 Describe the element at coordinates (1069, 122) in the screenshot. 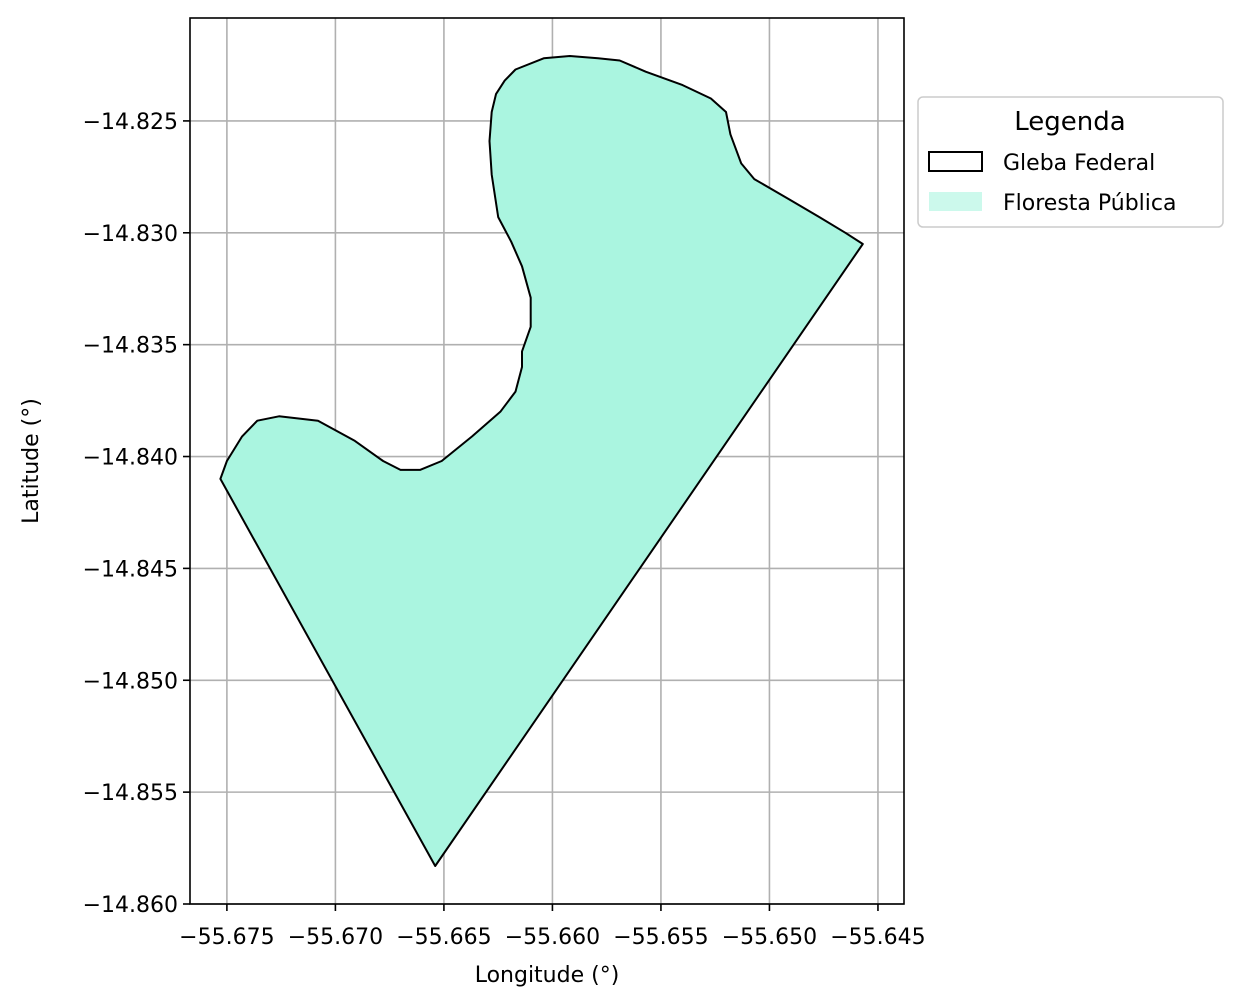

I see `legend-title: Legenda` at that location.